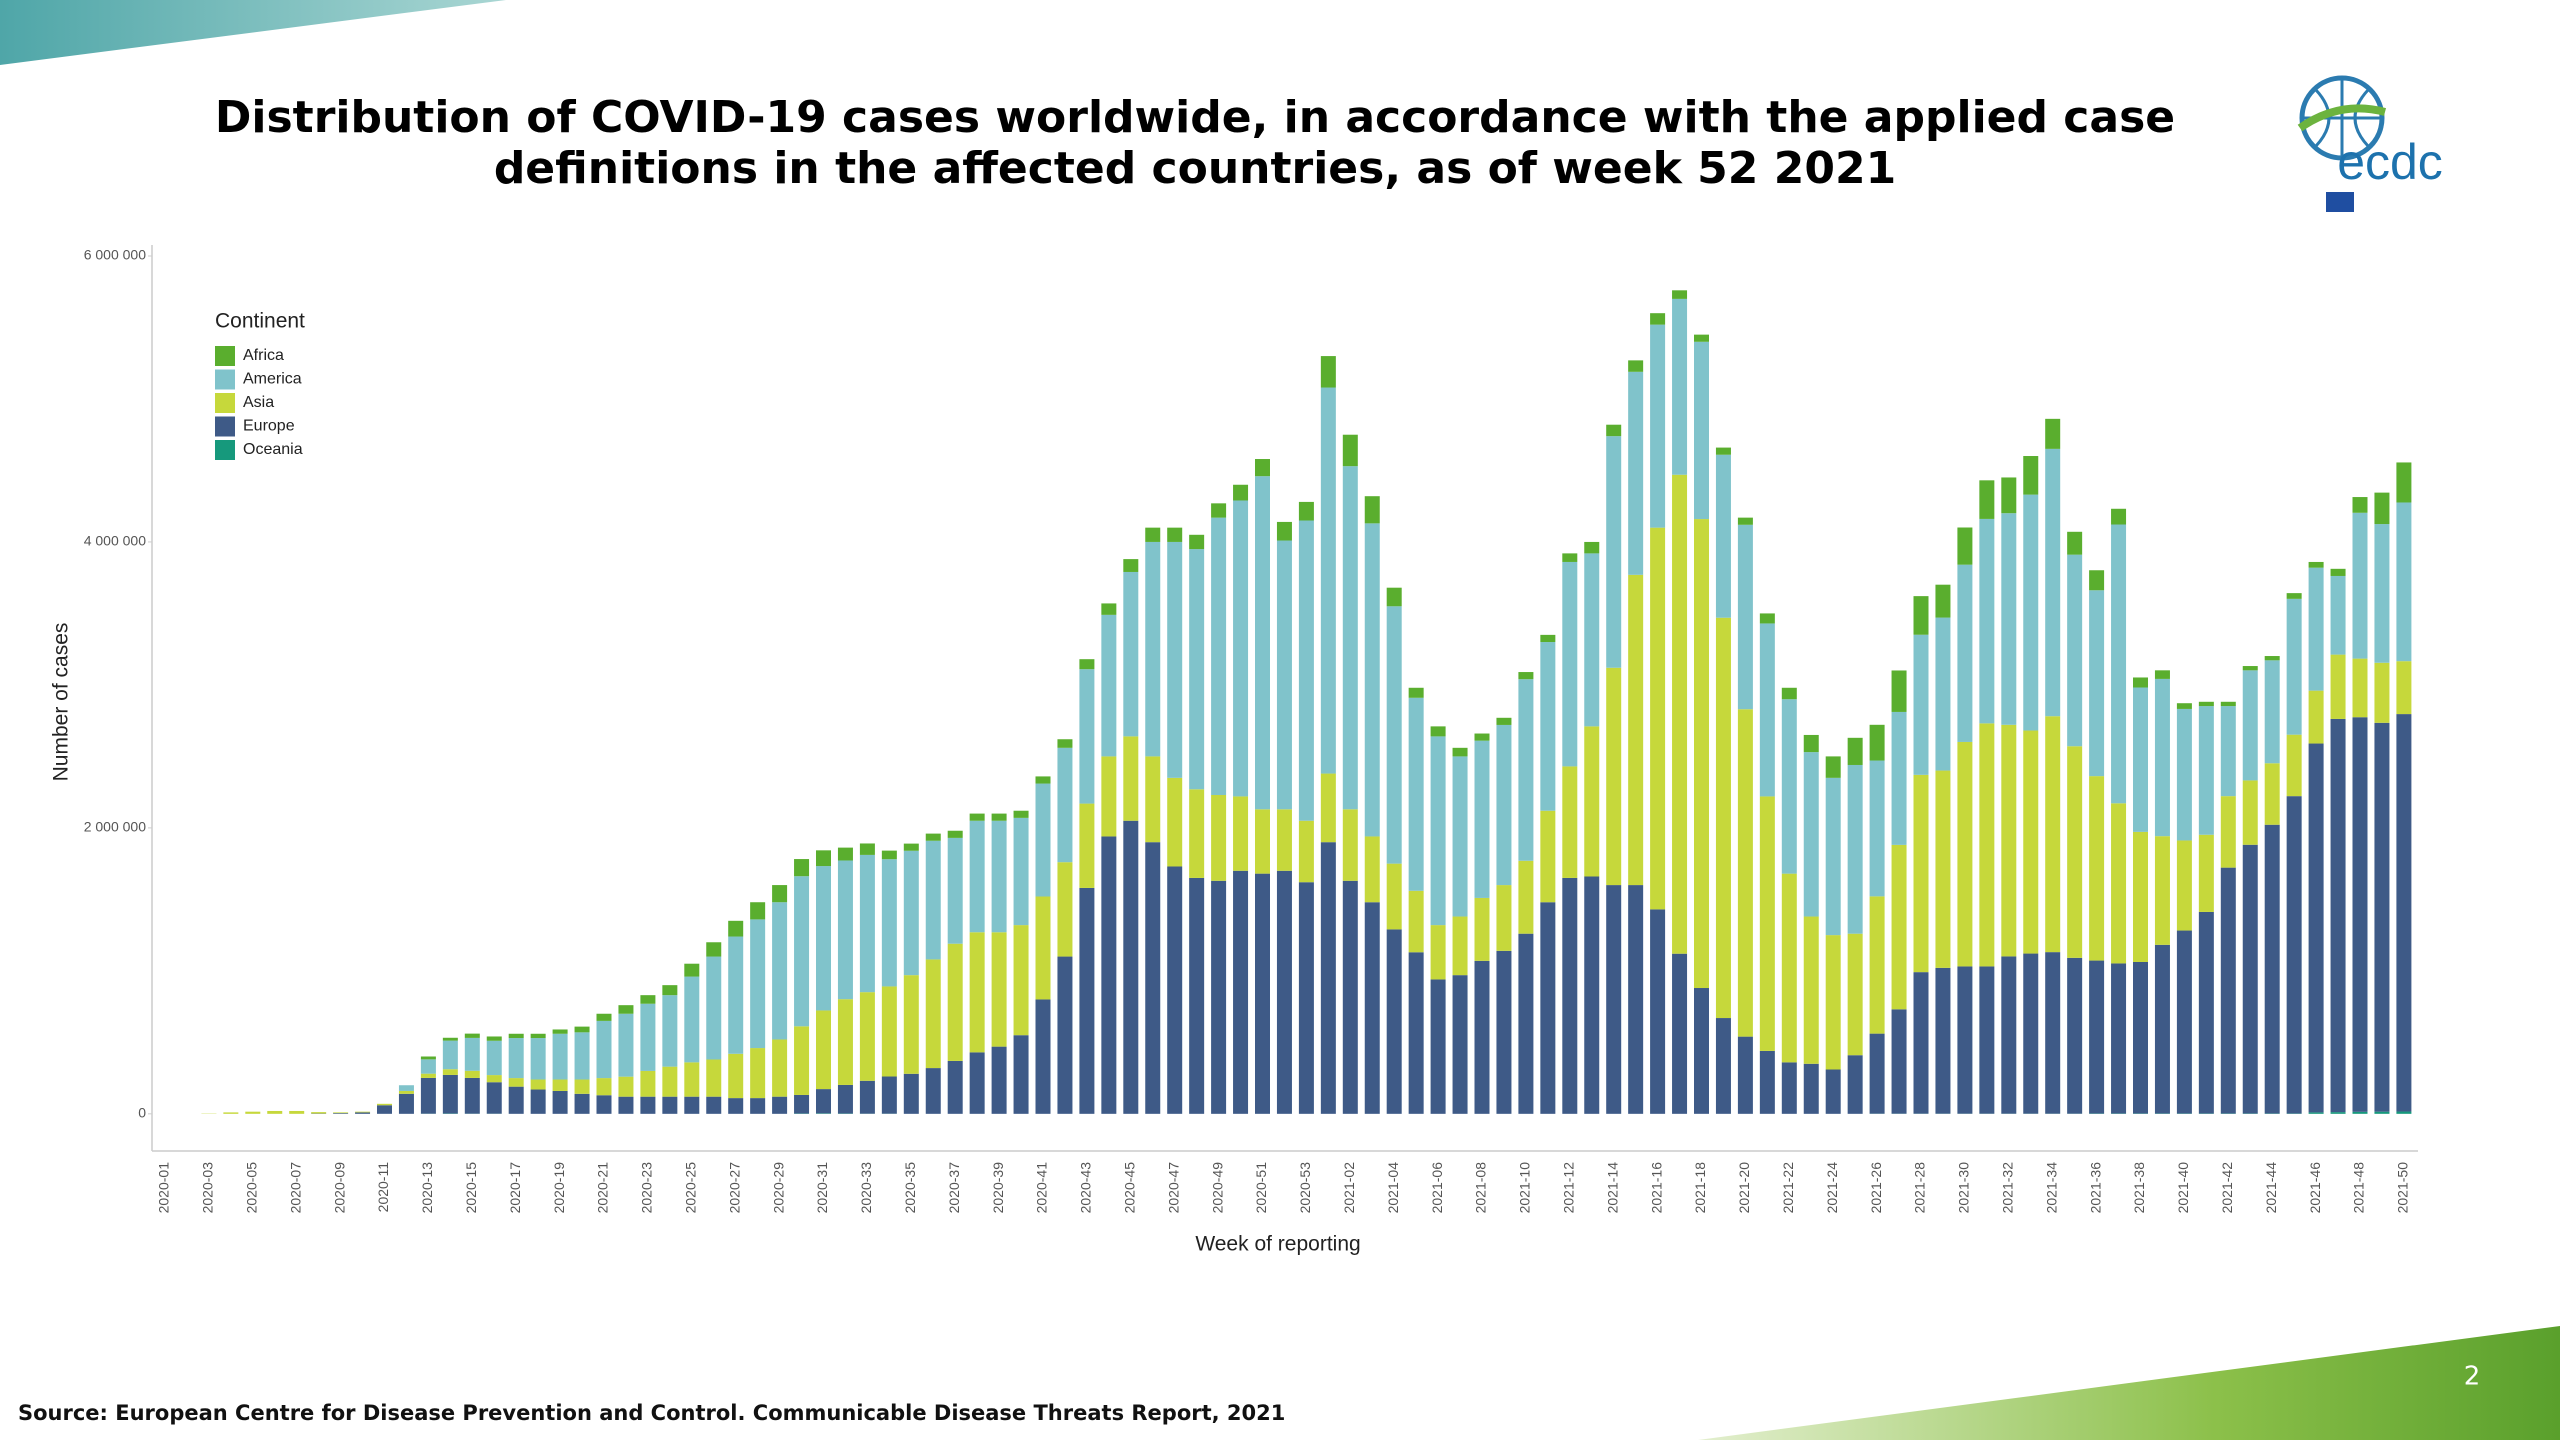 Image resolution: width=2560 pixels, height=1440 pixels. Describe the element at coordinates (225, 356) in the screenshot. I see `legend-swatch` at that location.